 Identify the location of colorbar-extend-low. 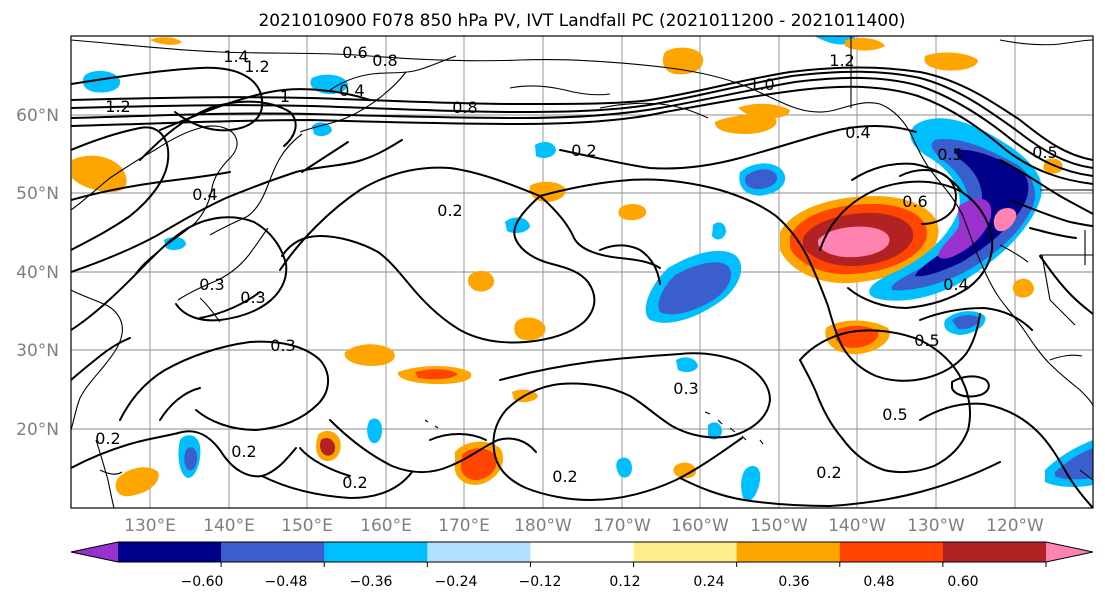
(94, 552).